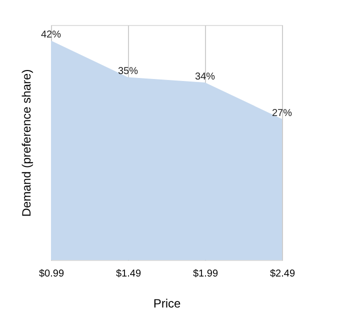  I want to click on data-label: 35%, so click(128, 72).